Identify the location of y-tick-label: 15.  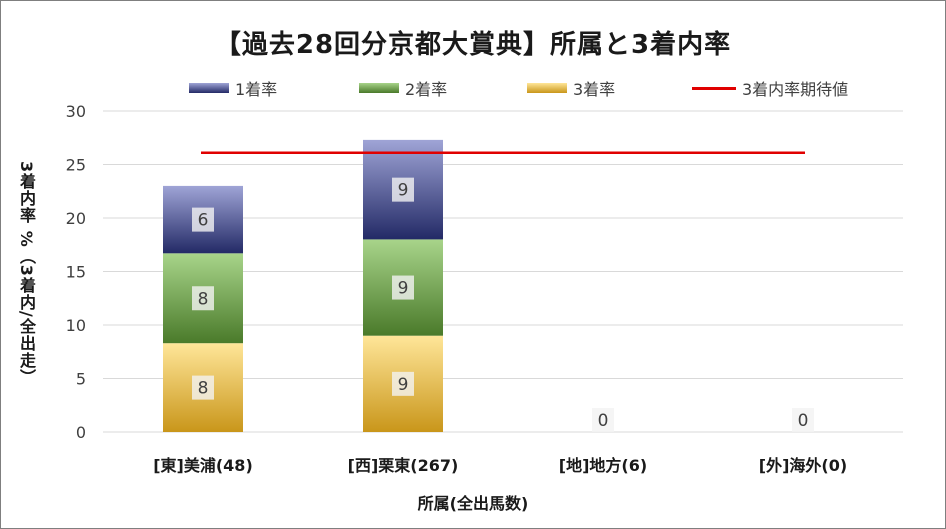
(76, 272).